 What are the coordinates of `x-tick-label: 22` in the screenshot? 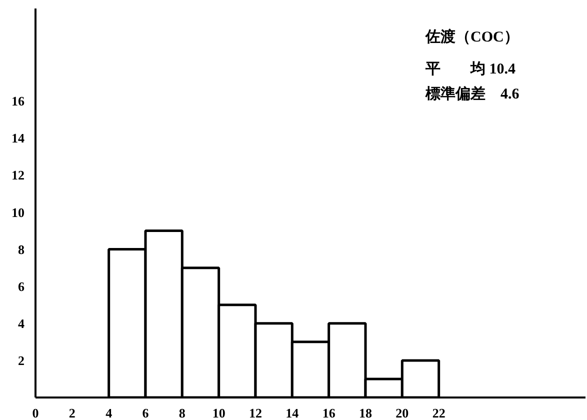 It's located at (439, 413).